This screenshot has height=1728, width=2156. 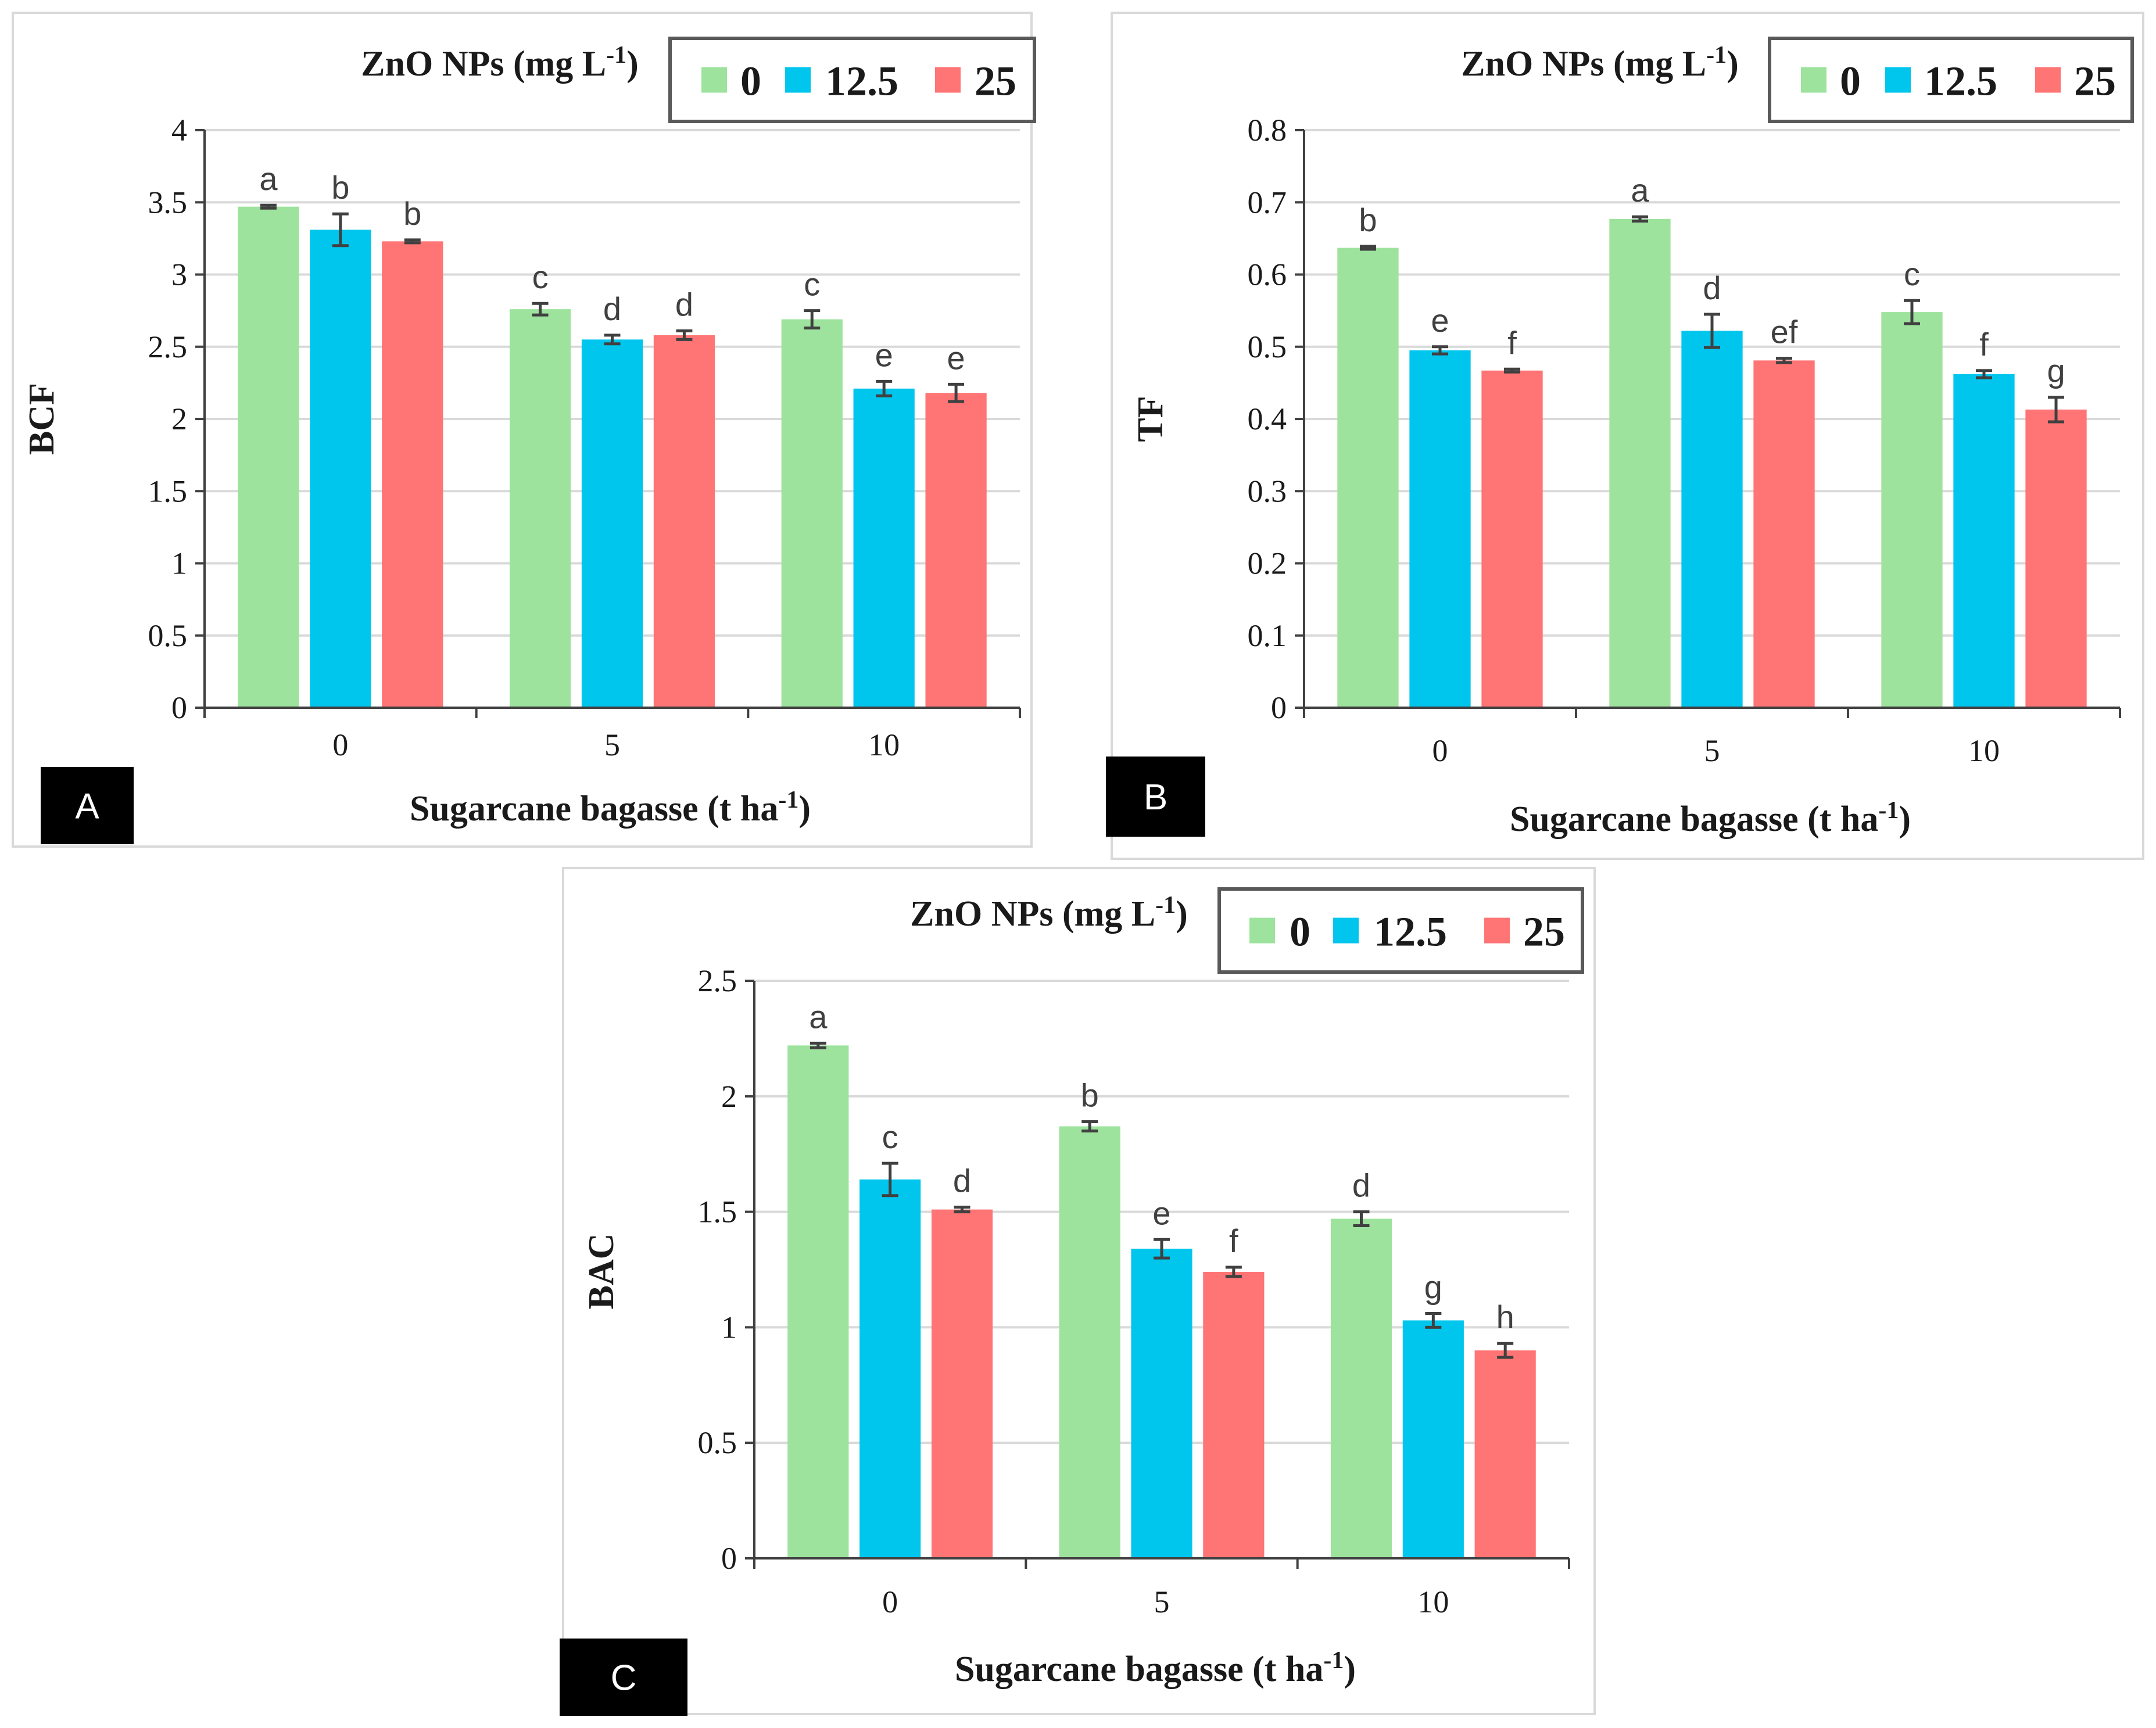 What do you see at coordinates (179, 274) in the screenshot?
I see `y-tick-label: 3` at bounding box center [179, 274].